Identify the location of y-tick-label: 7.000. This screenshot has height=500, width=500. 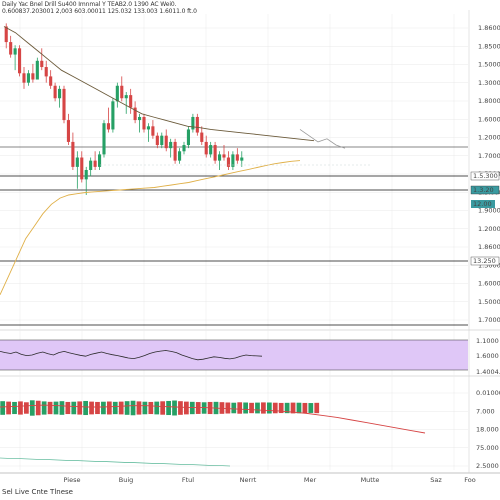
(485, 411).